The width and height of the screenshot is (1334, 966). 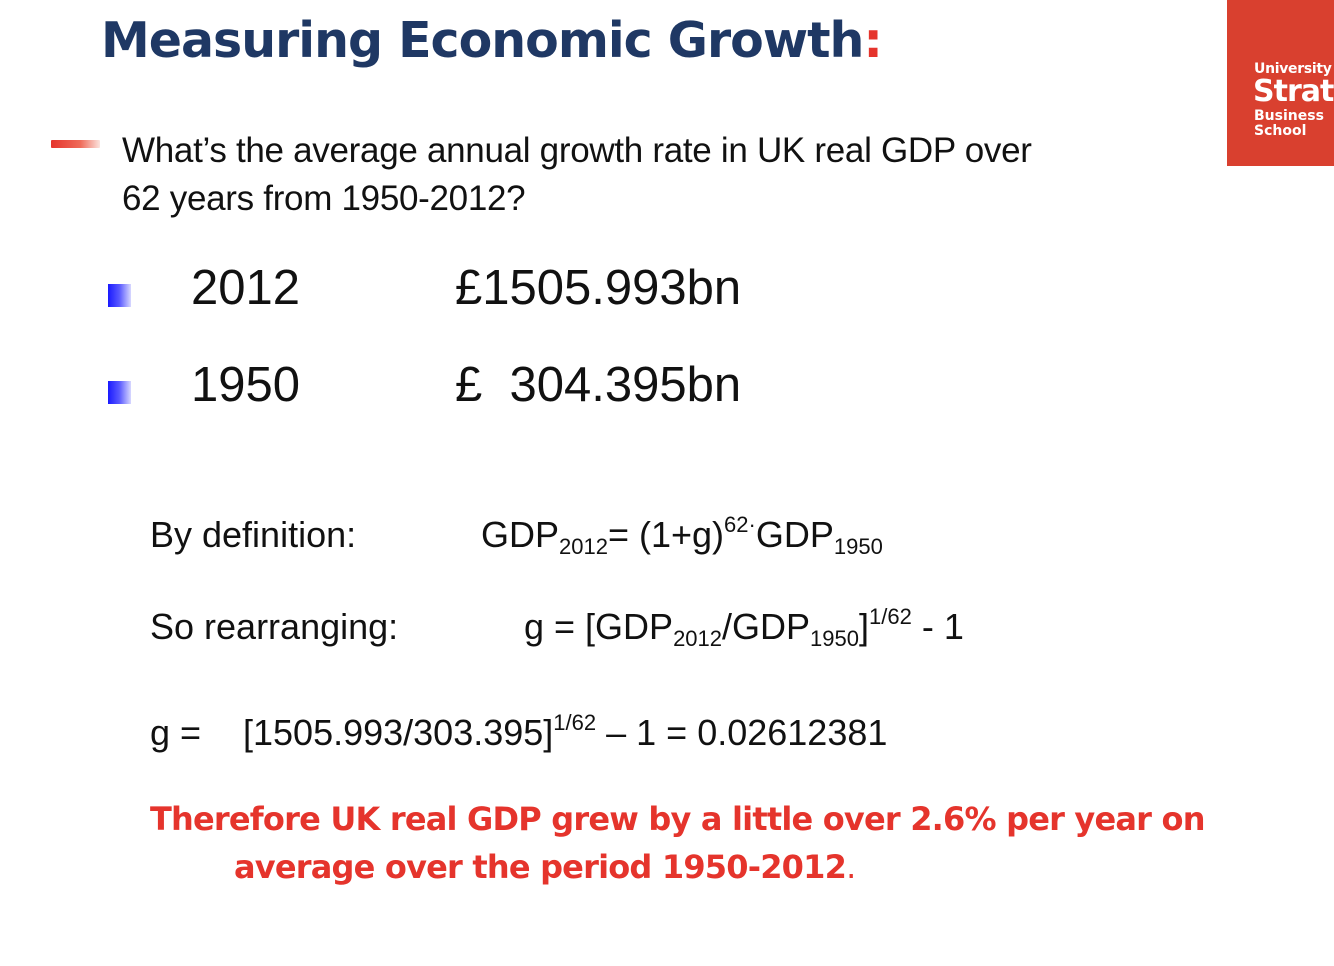 What do you see at coordinates (253, 534) in the screenshot?
I see `definition-label: By definition:` at bounding box center [253, 534].